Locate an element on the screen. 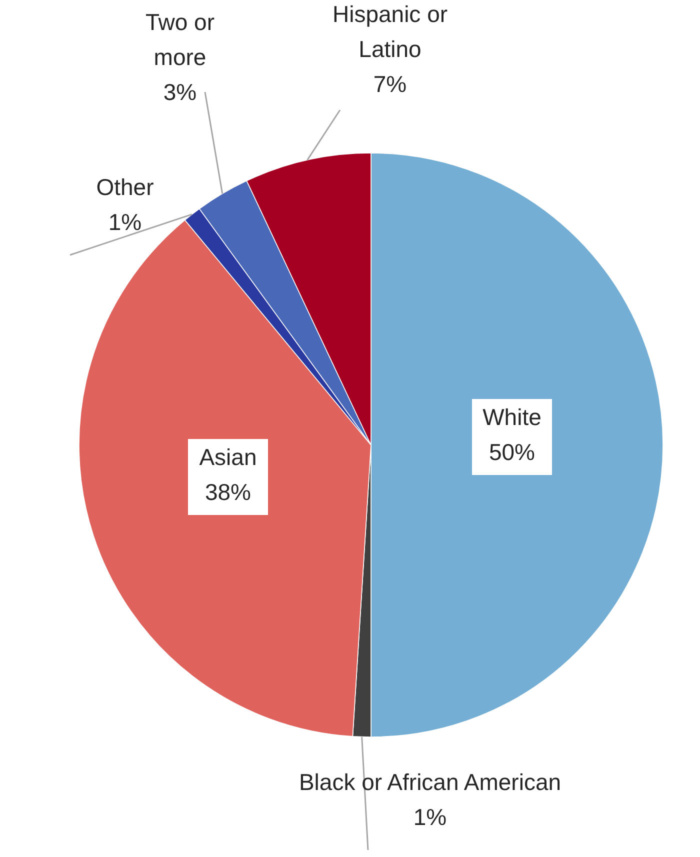 The image size is (700, 857). data-label: 38% is located at coordinates (228, 492).